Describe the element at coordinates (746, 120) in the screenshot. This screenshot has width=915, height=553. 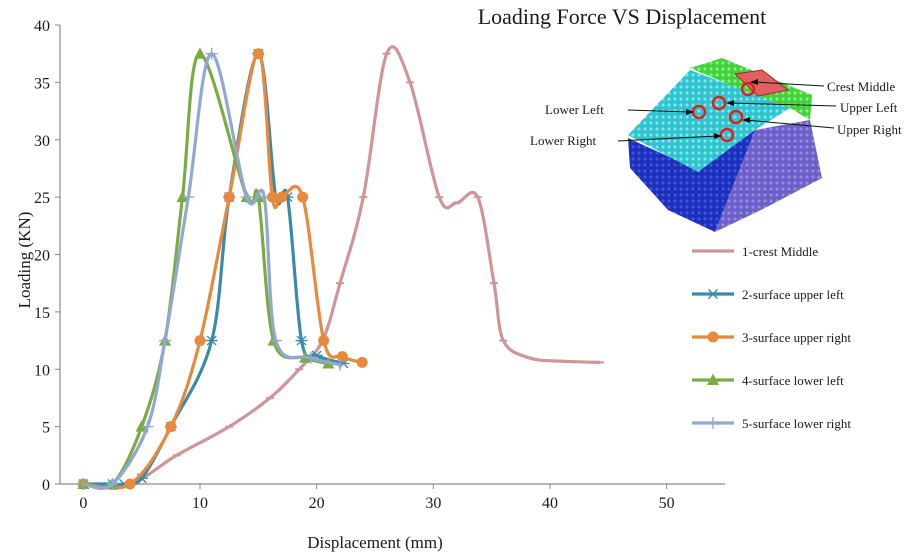
I see `upper-right-arrowhead` at that location.